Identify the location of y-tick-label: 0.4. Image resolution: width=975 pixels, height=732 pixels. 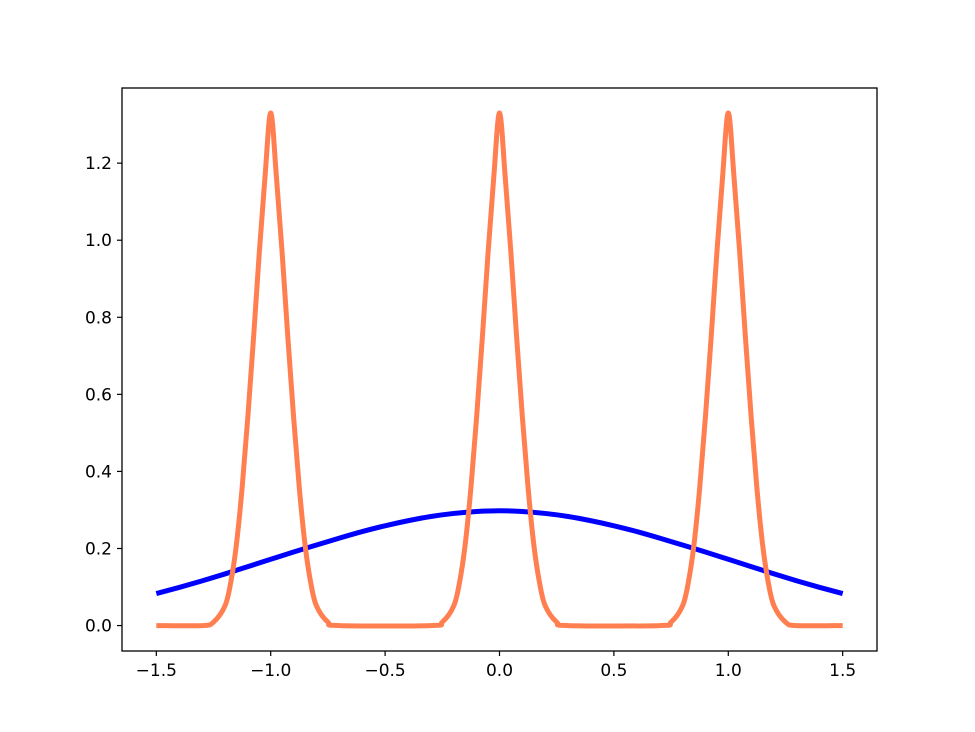
(98, 472).